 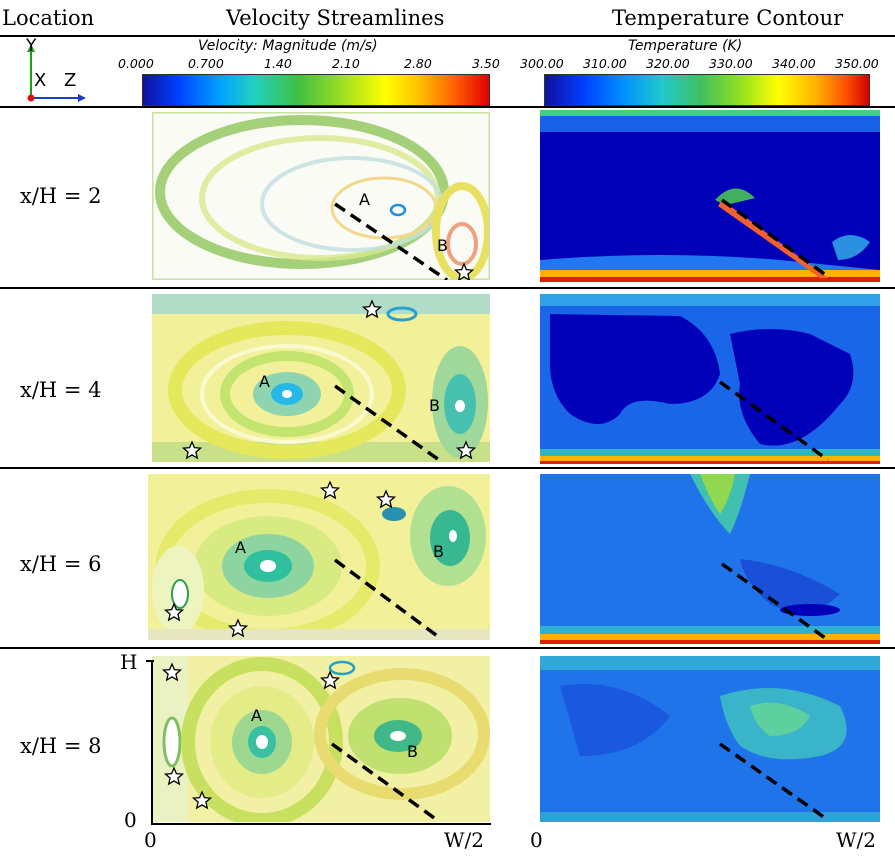 What do you see at coordinates (150, 661) in the screenshot?
I see `h-tick` at bounding box center [150, 661].